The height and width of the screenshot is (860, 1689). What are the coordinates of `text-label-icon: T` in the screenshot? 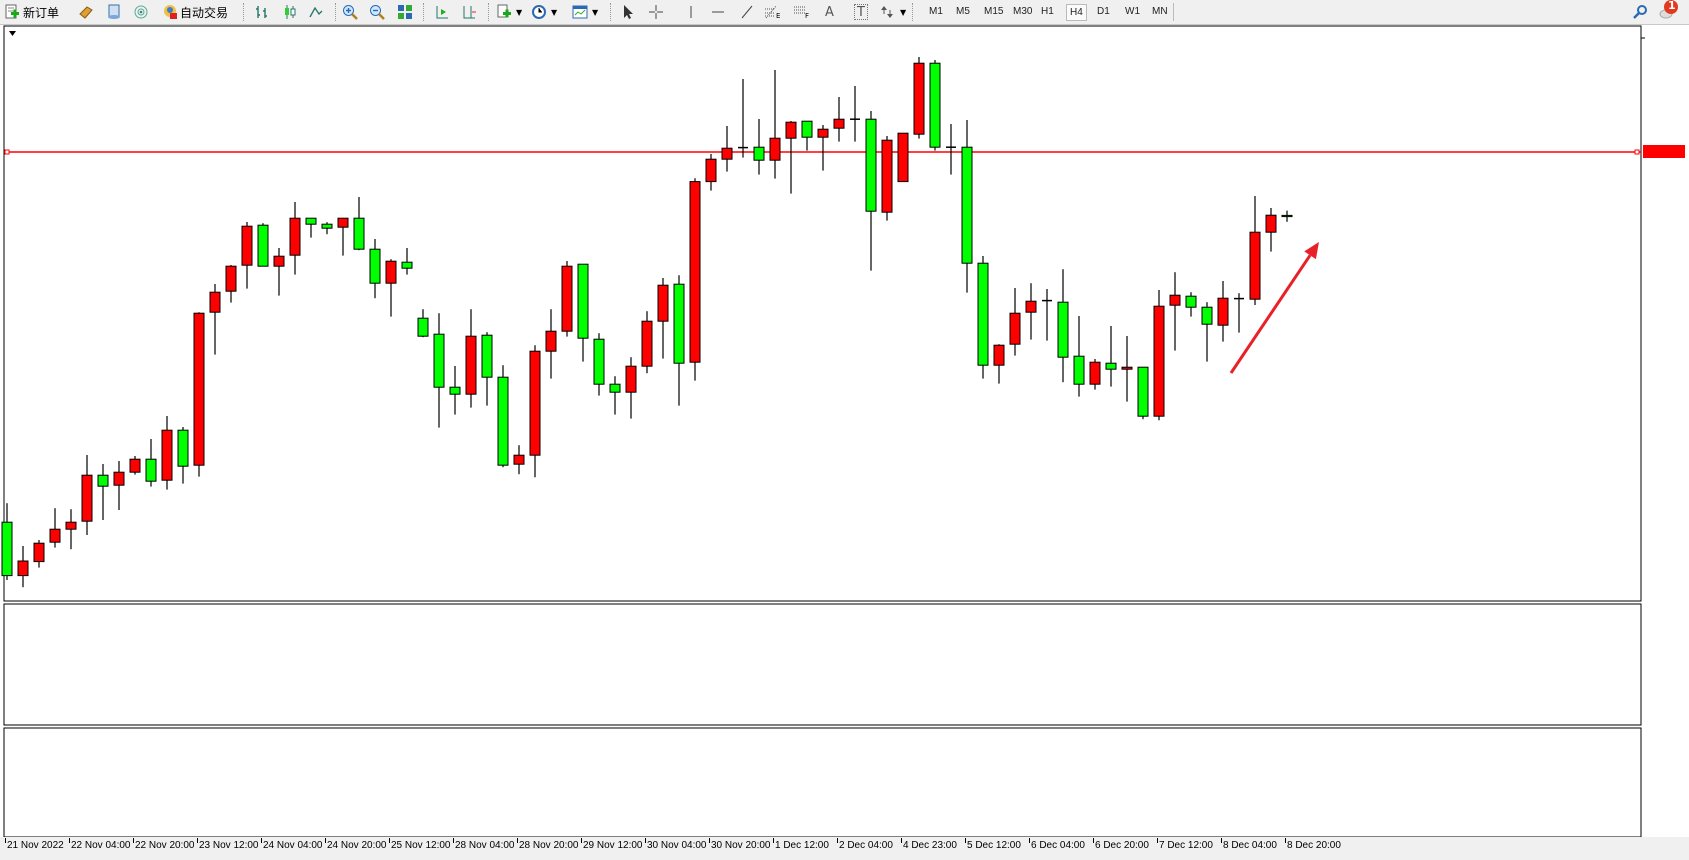 It's located at (861, 12).